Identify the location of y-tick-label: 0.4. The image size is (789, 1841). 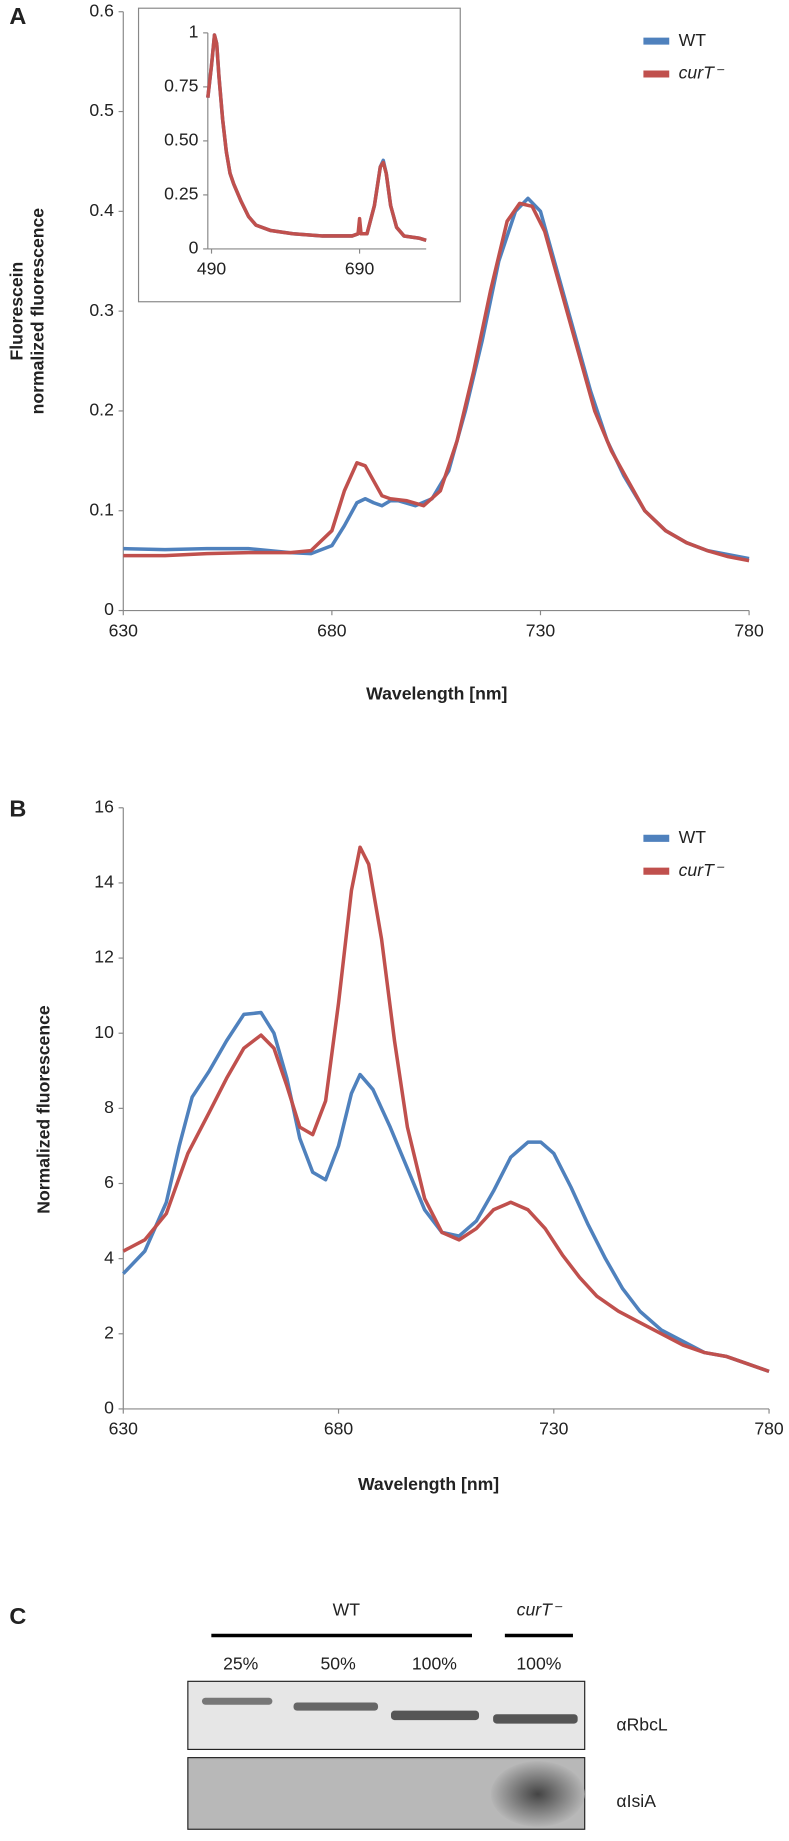
(101, 210).